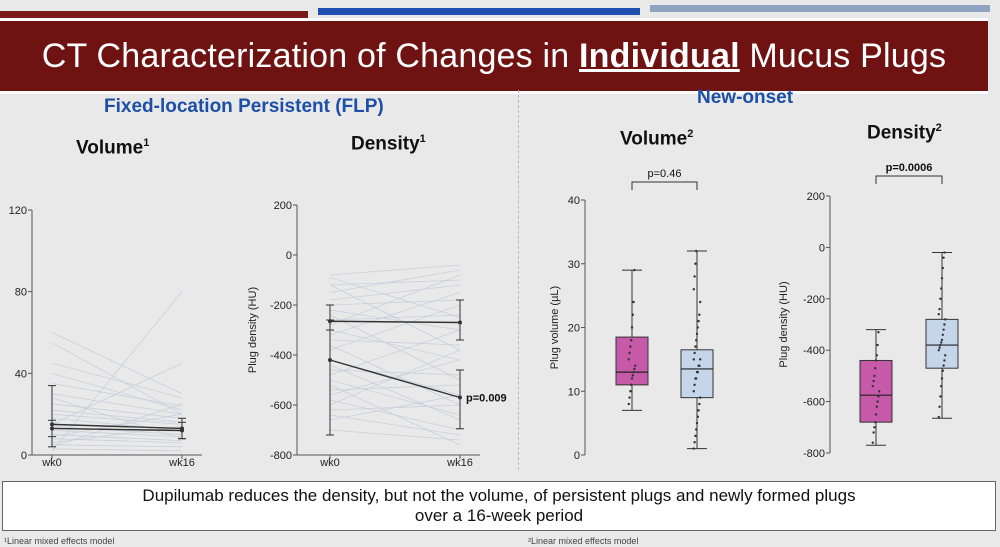  Describe the element at coordinates (938, 128) in the screenshot. I see `panel-title-sup: 2` at that location.